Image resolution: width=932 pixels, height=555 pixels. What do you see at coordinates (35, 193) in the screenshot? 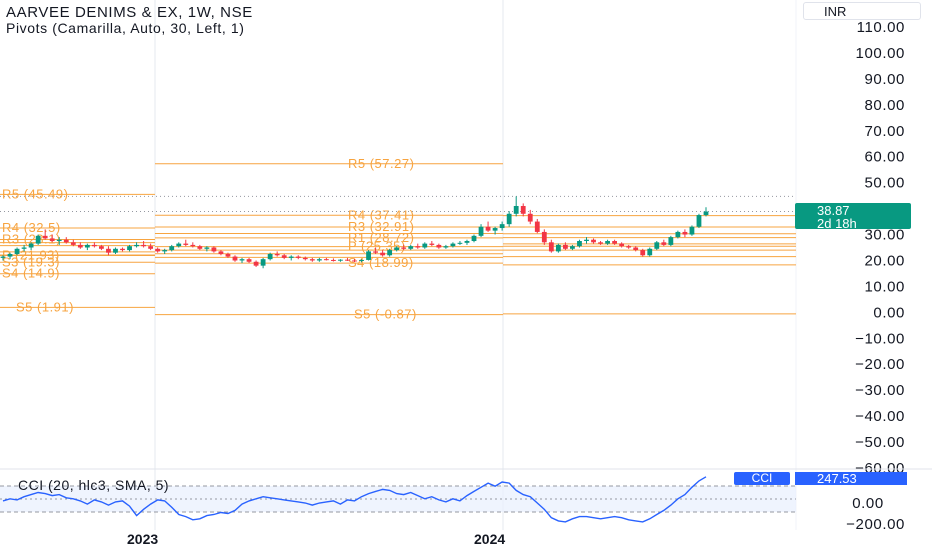
I see `pivot-label-r5: R5 (45.49)` at bounding box center [35, 193].